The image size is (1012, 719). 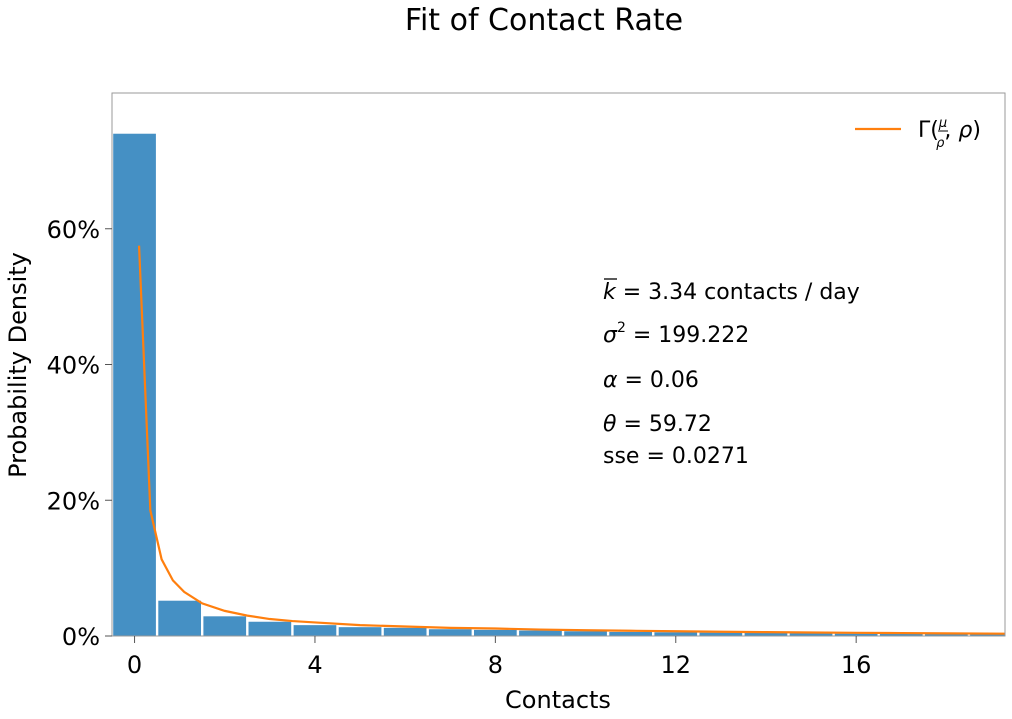 What do you see at coordinates (675, 665) in the screenshot?
I see `x-tick-label: 12` at bounding box center [675, 665].